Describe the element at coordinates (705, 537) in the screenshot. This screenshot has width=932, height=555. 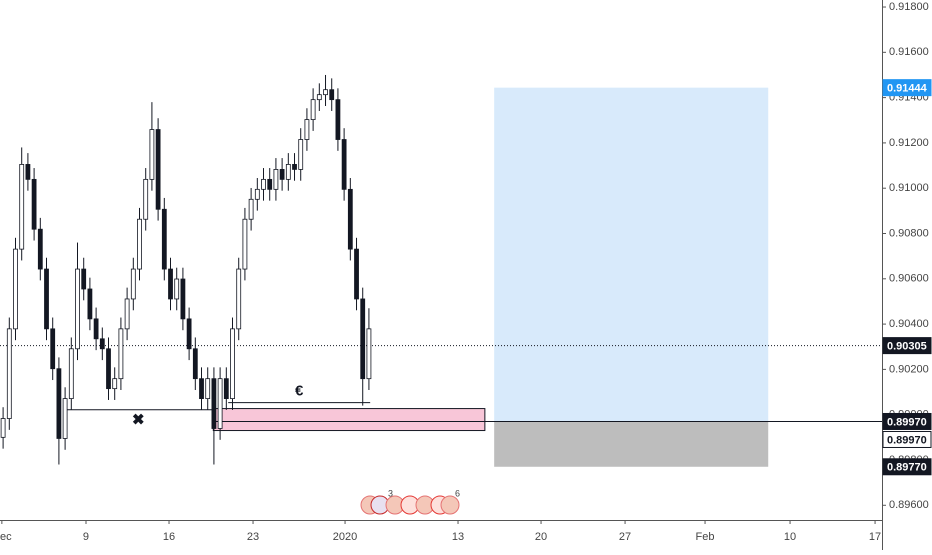
I see `x-tick-label: Feb` at that location.